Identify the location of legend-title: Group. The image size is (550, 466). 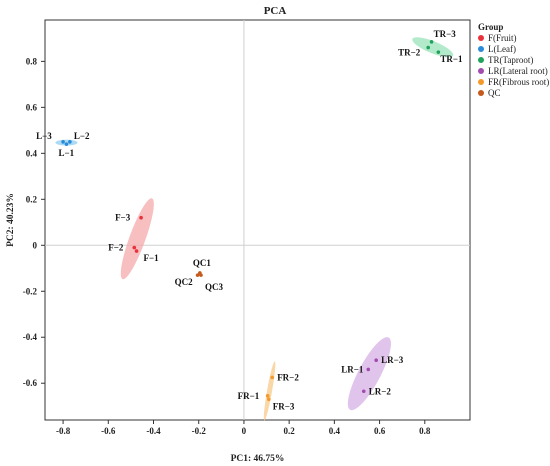
(490, 27).